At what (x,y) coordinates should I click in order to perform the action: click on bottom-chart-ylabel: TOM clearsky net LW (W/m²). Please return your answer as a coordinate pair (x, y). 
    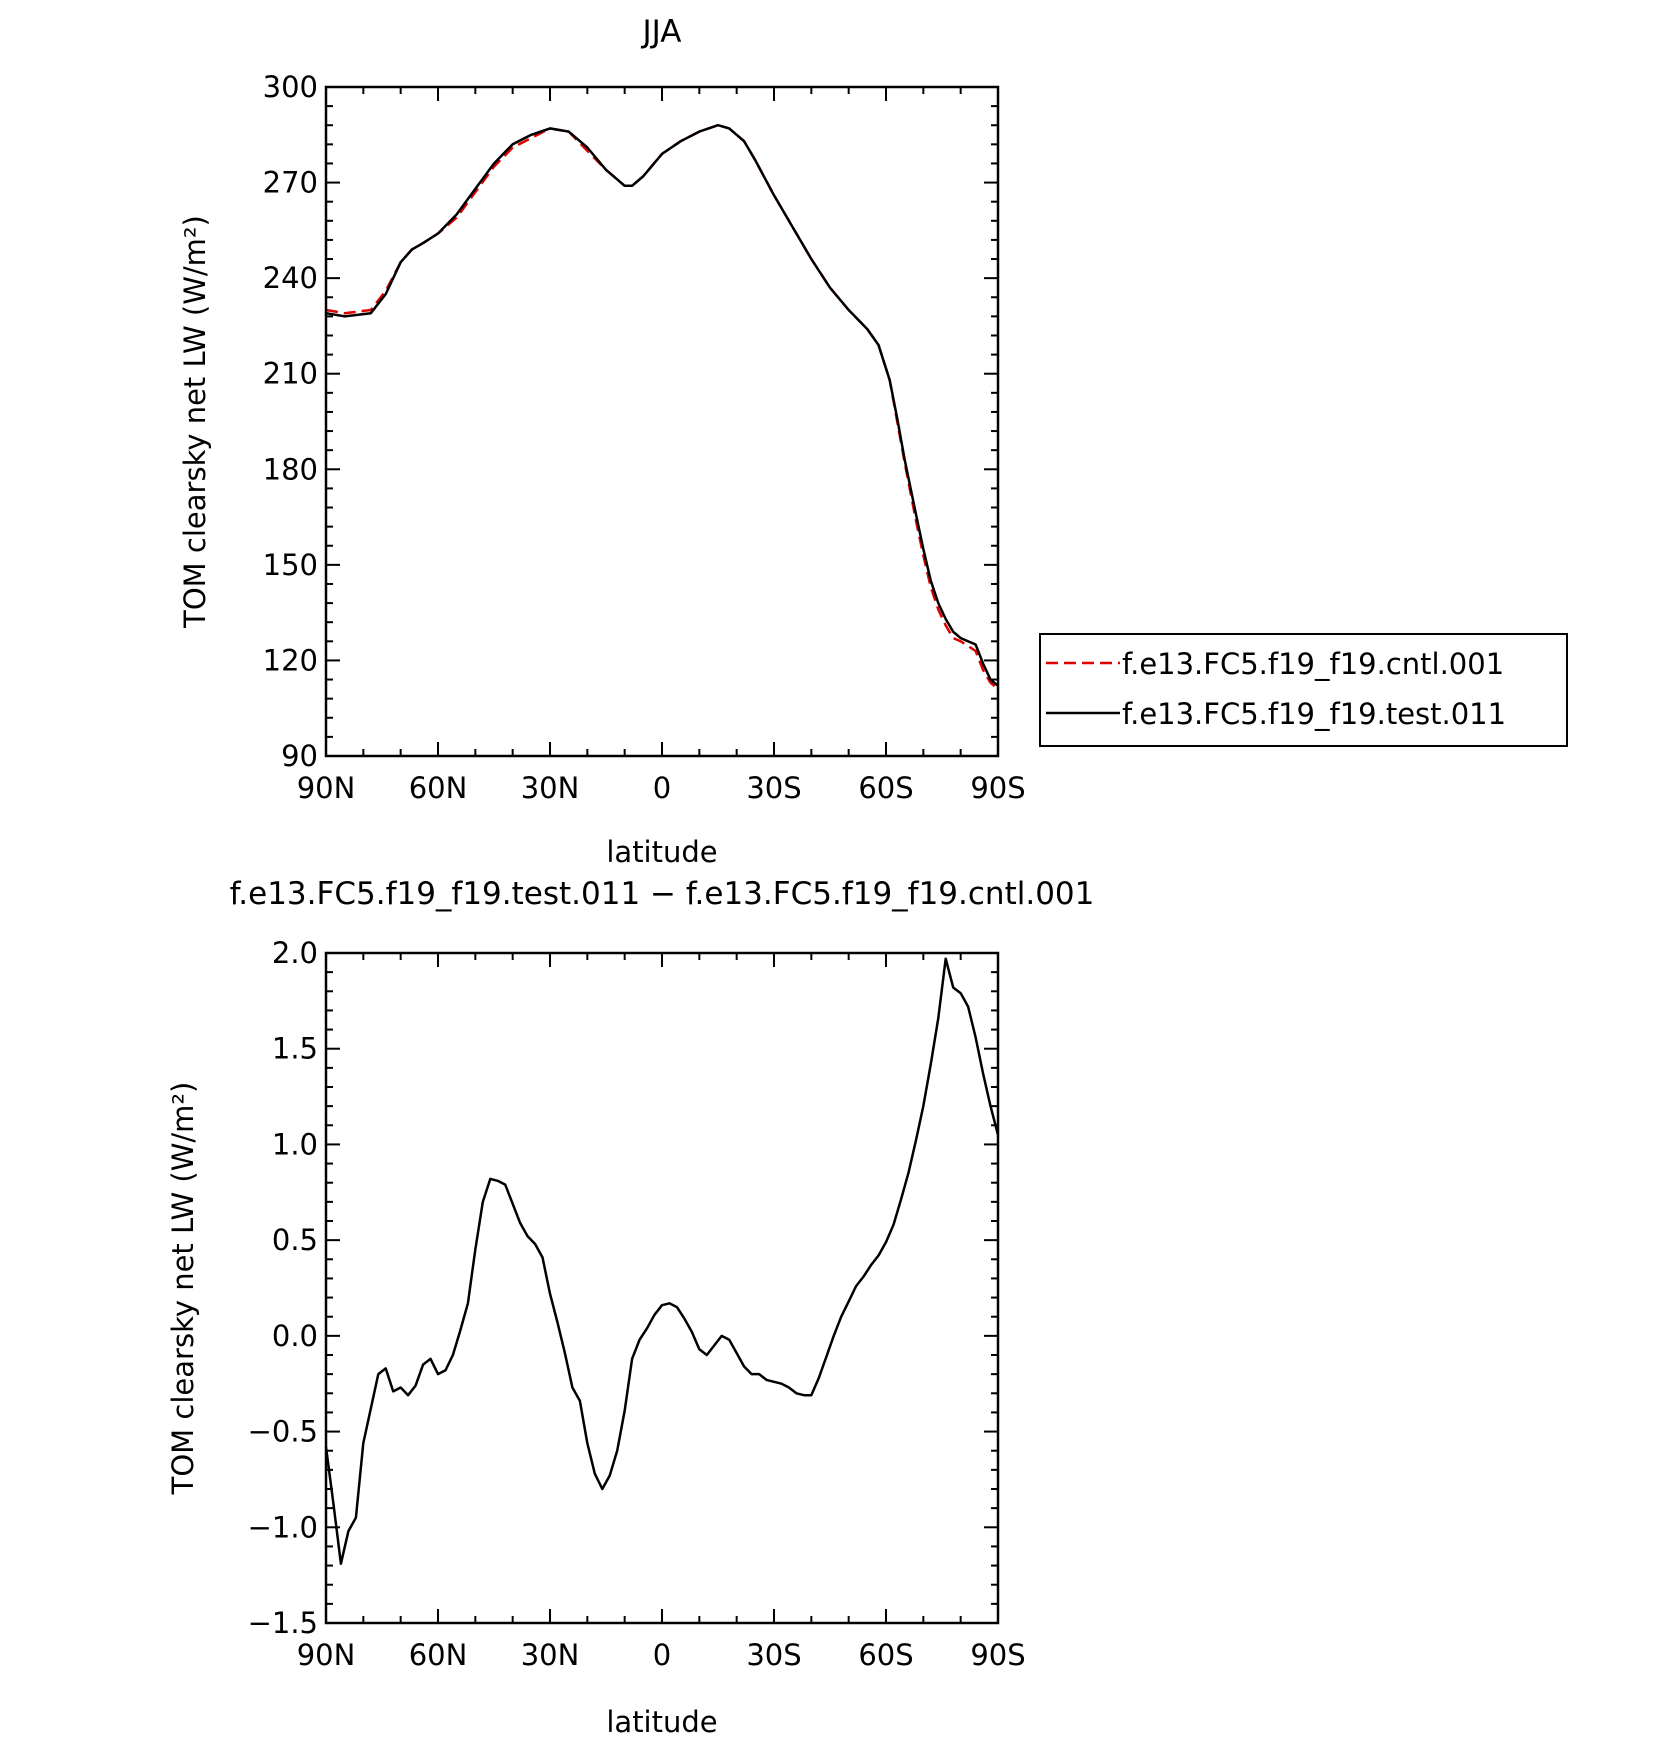
    Looking at the image, I should click on (183, 1289).